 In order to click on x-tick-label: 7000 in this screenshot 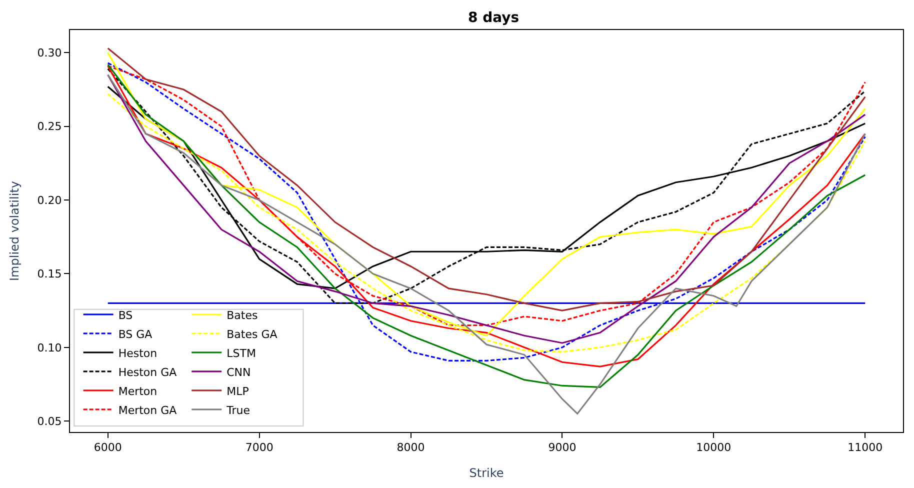, I will do `click(259, 447)`.